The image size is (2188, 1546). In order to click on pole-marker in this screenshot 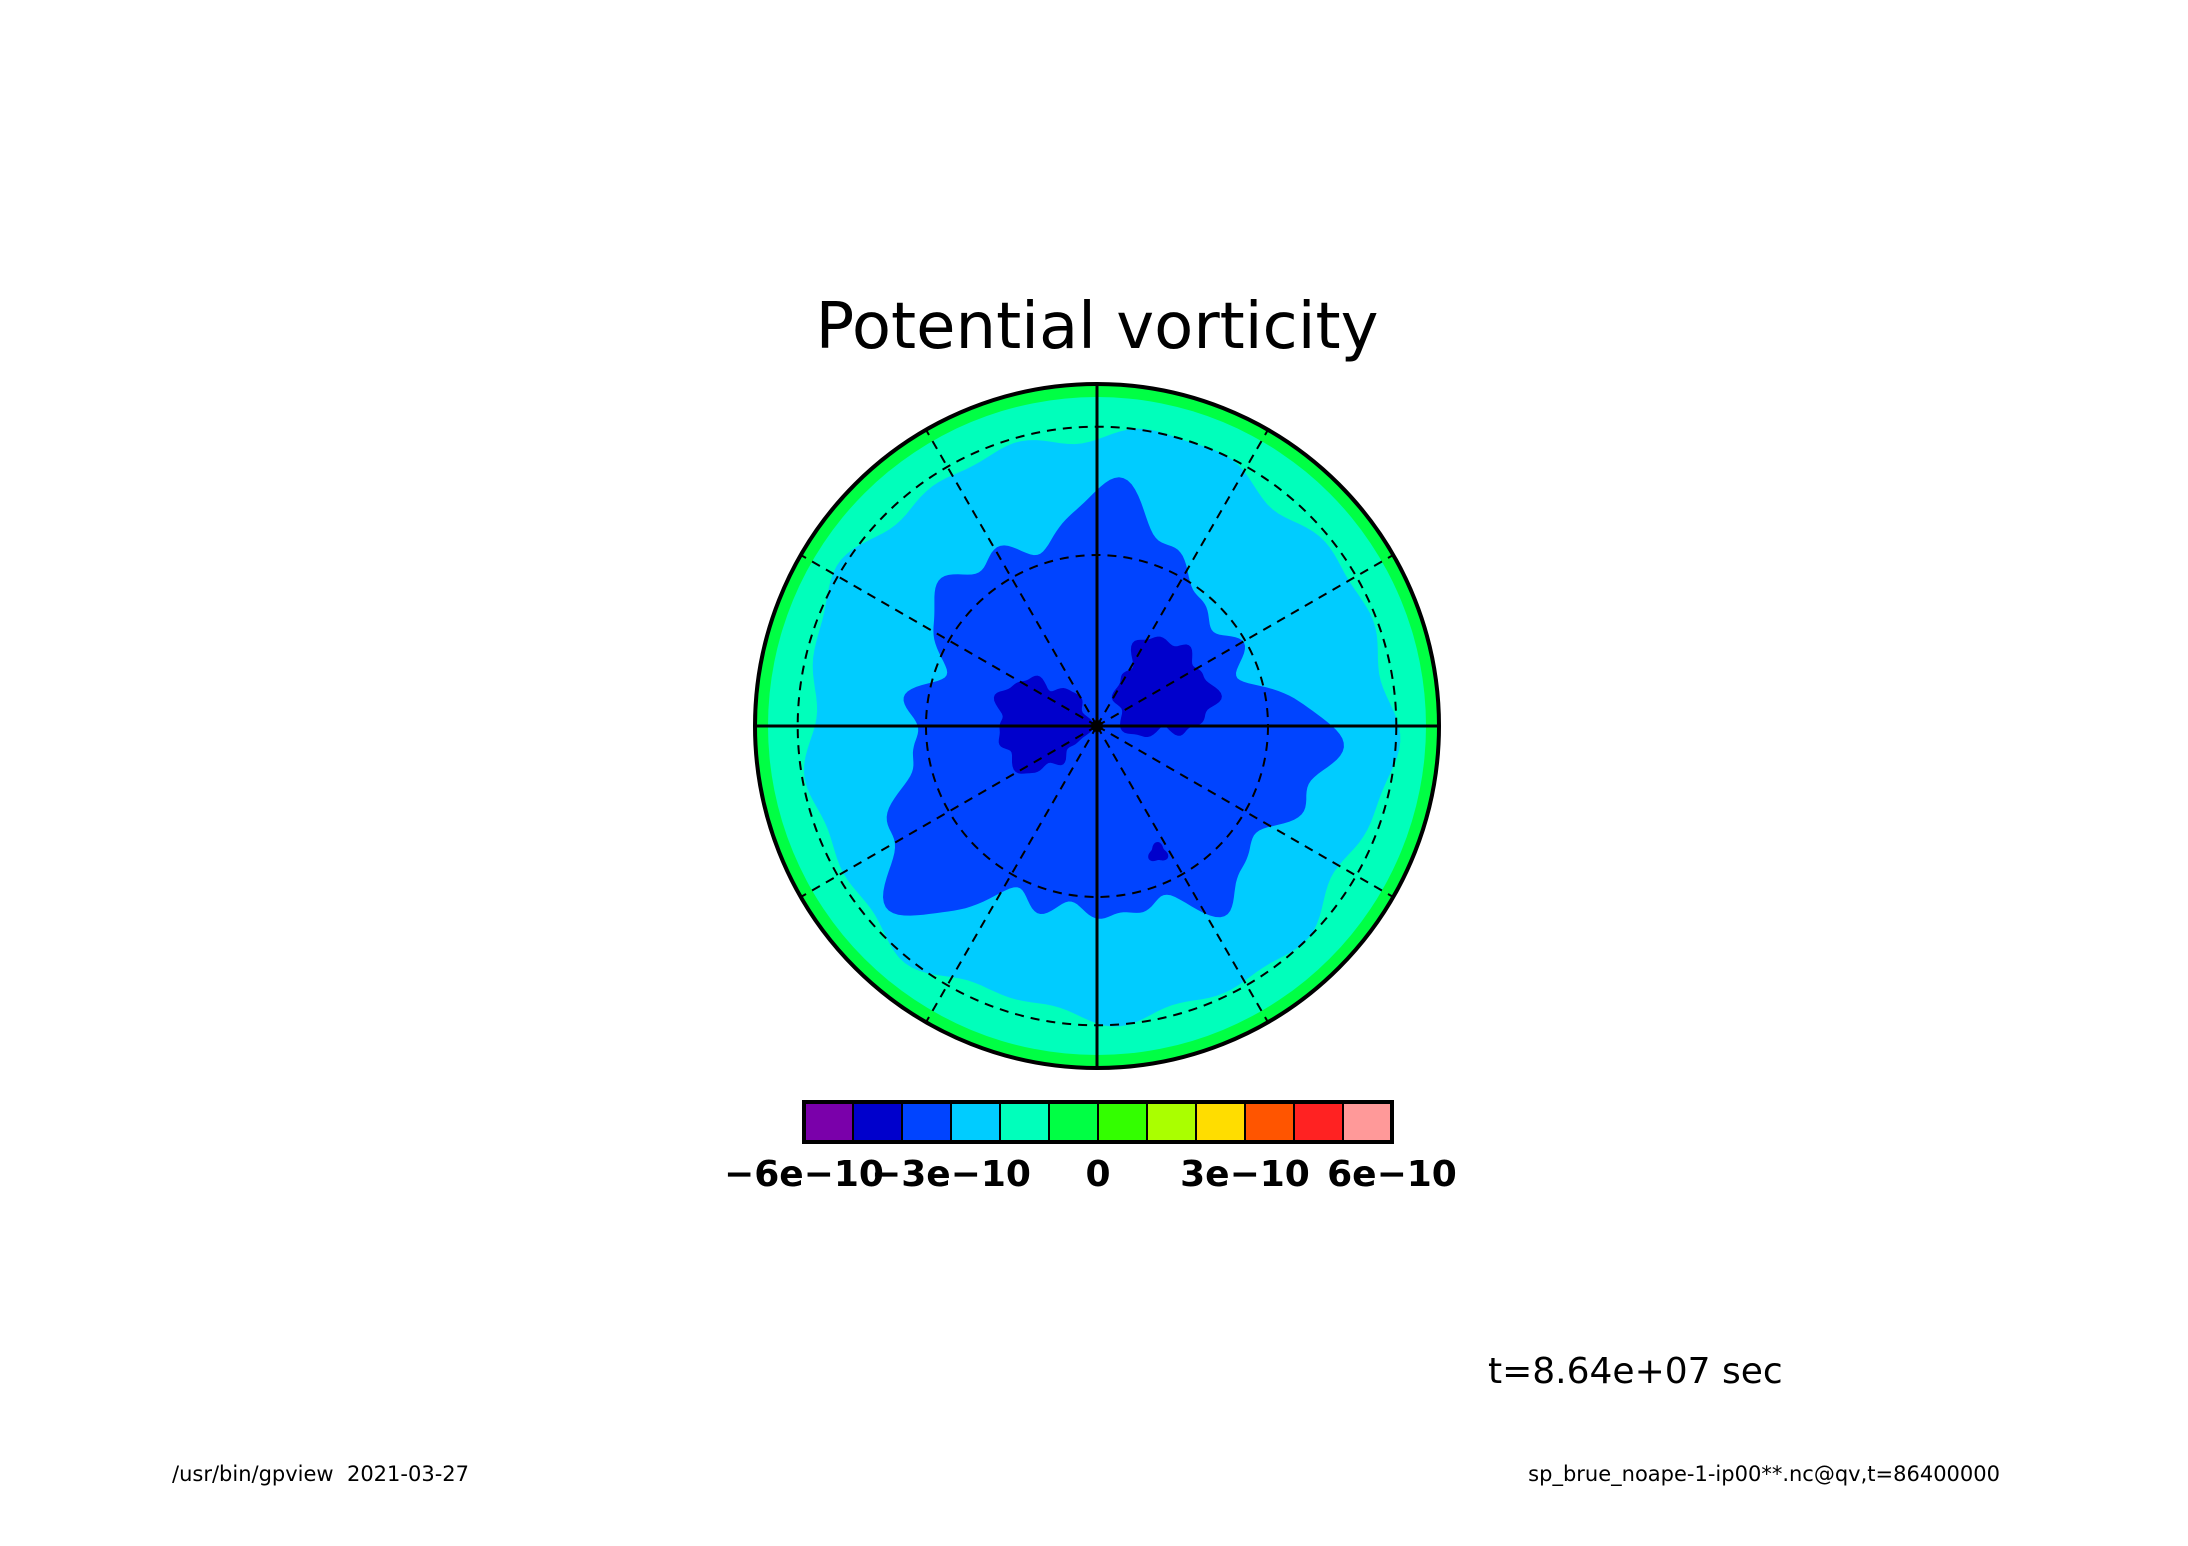, I will do `click(1097, 726)`.